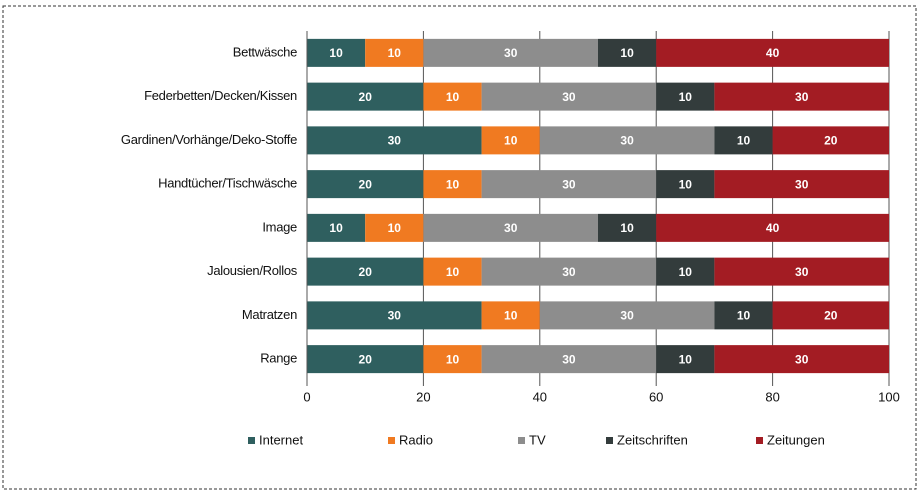 The height and width of the screenshot is (492, 920). What do you see at coordinates (652, 439) in the screenshot?
I see `legend-label: Zeitschriften` at bounding box center [652, 439].